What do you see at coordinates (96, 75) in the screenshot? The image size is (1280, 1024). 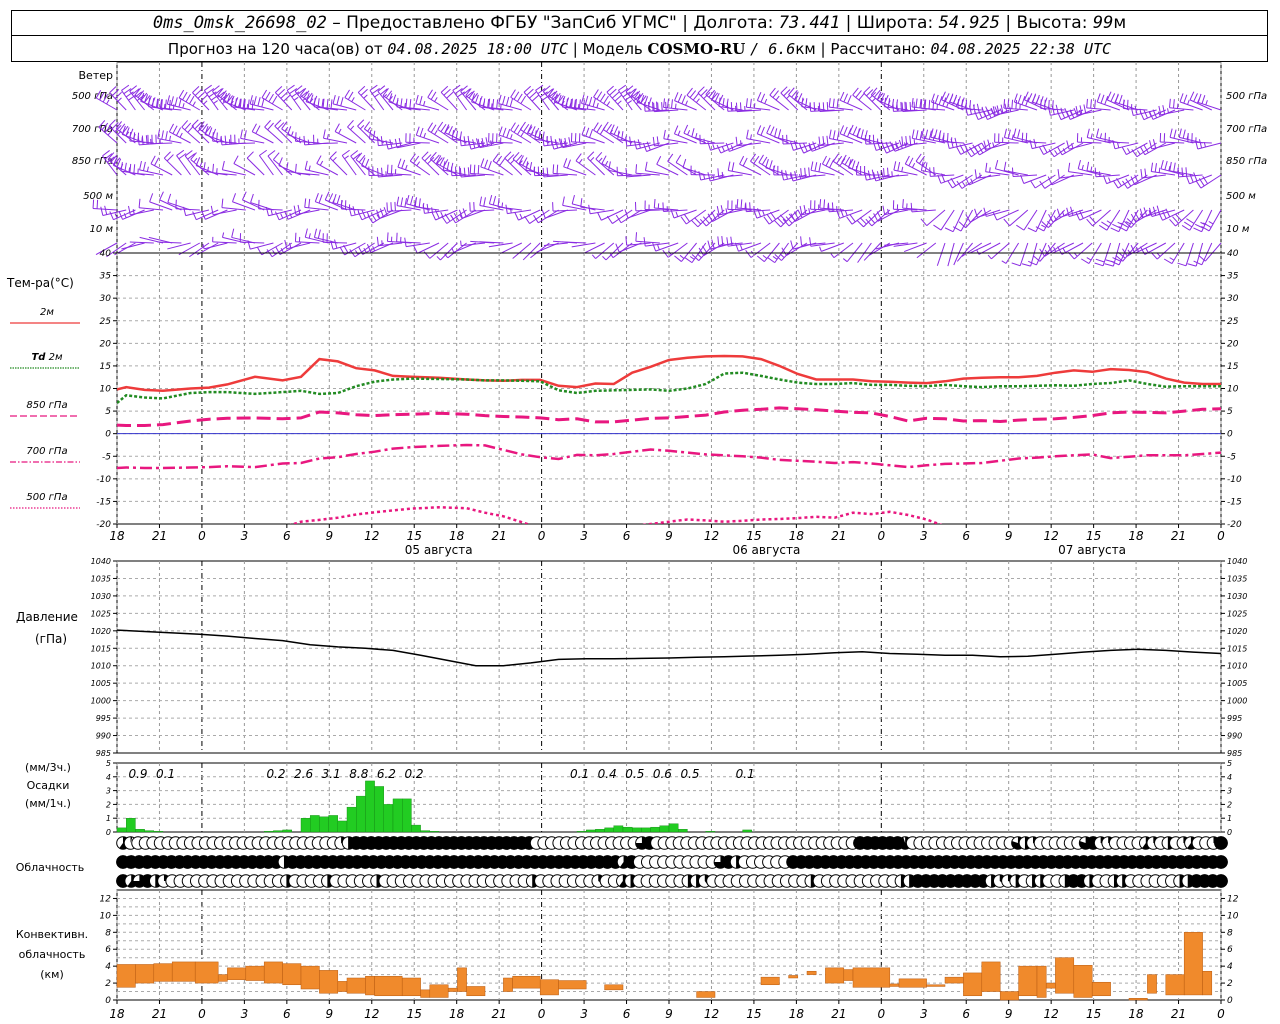 I see `wind-title: Ветер` at bounding box center [96, 75].